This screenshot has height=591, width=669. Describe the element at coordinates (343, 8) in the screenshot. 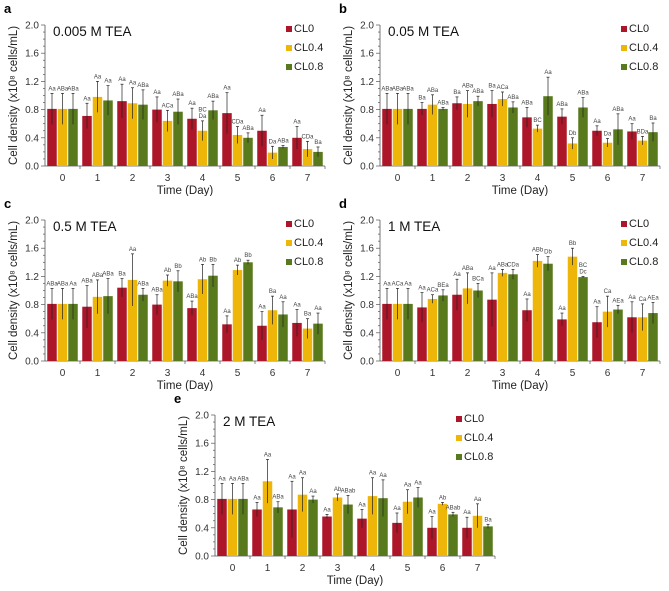

I see `panel-letter: b` at that location.